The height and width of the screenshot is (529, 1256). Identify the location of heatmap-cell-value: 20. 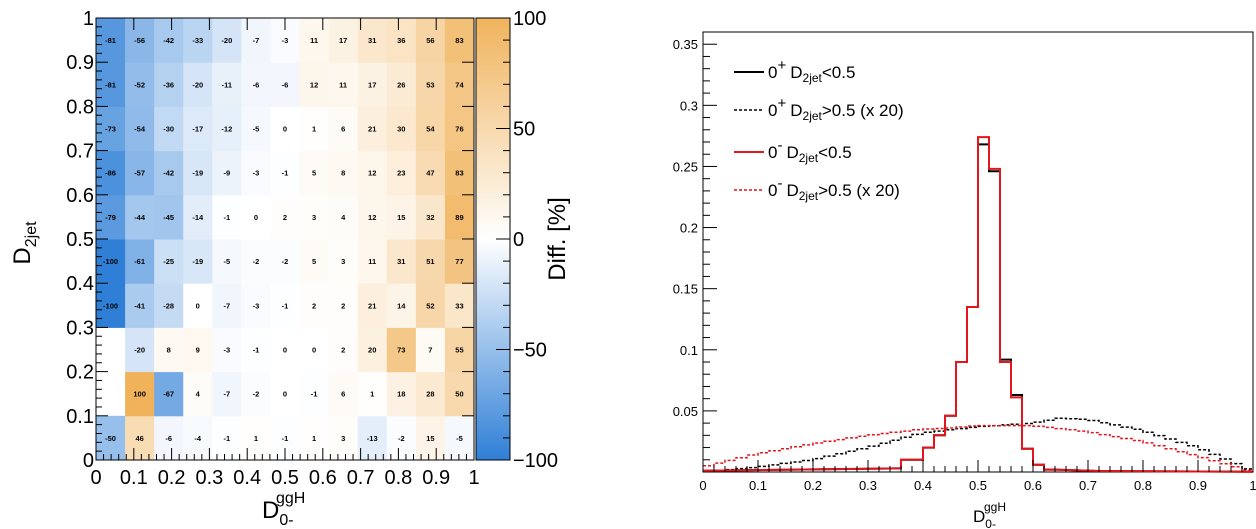
(372, 350).